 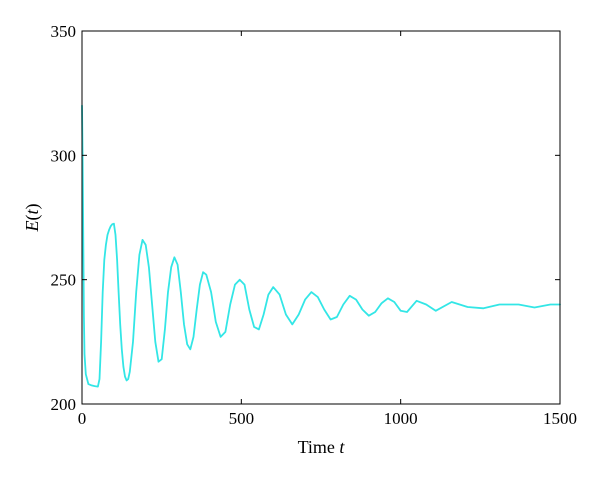 What do you see at coordinates (32, 212) in the screenshot?
I see `y-axis-label-var2: t` at bounding box center [32, 212].